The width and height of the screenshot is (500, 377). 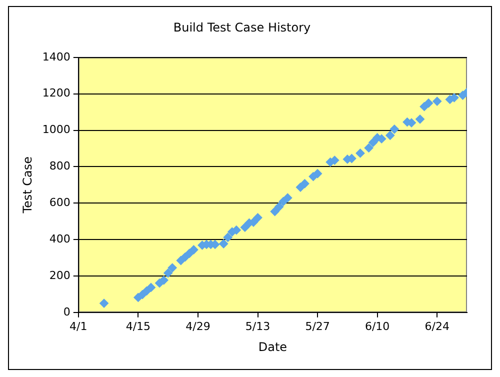 What do you see at coordinates (59, 166) in the screenshot?
I see `y-tick-label: 800` at bounding box center [59, 166].